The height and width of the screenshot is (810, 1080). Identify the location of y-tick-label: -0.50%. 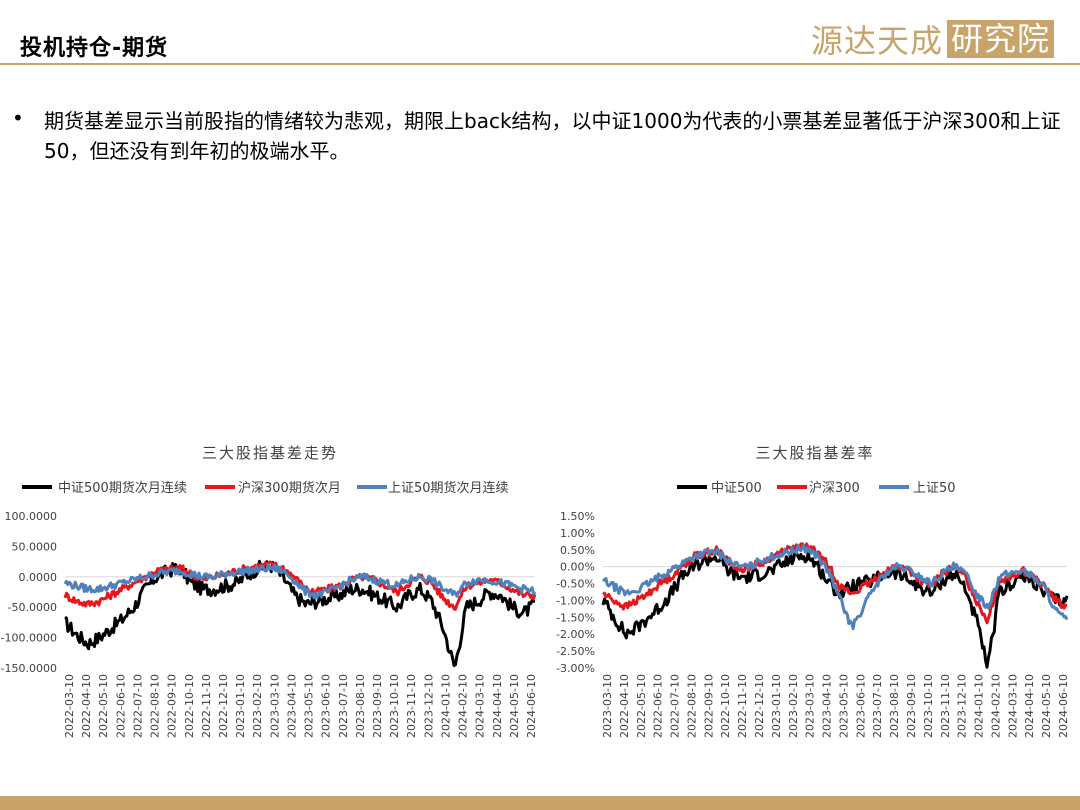
(575, 584).